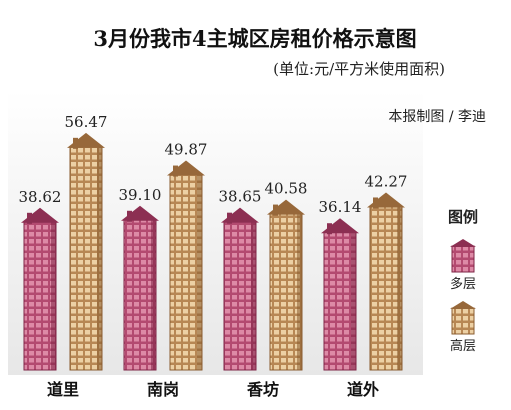 The width and height of the screenshot is (511, 410). What do you see at coordinates (254, 38) in the screenshot?
I see `chart-title: 3月份我市4主城区房租价格示意图` at bounding box center [254, 38].